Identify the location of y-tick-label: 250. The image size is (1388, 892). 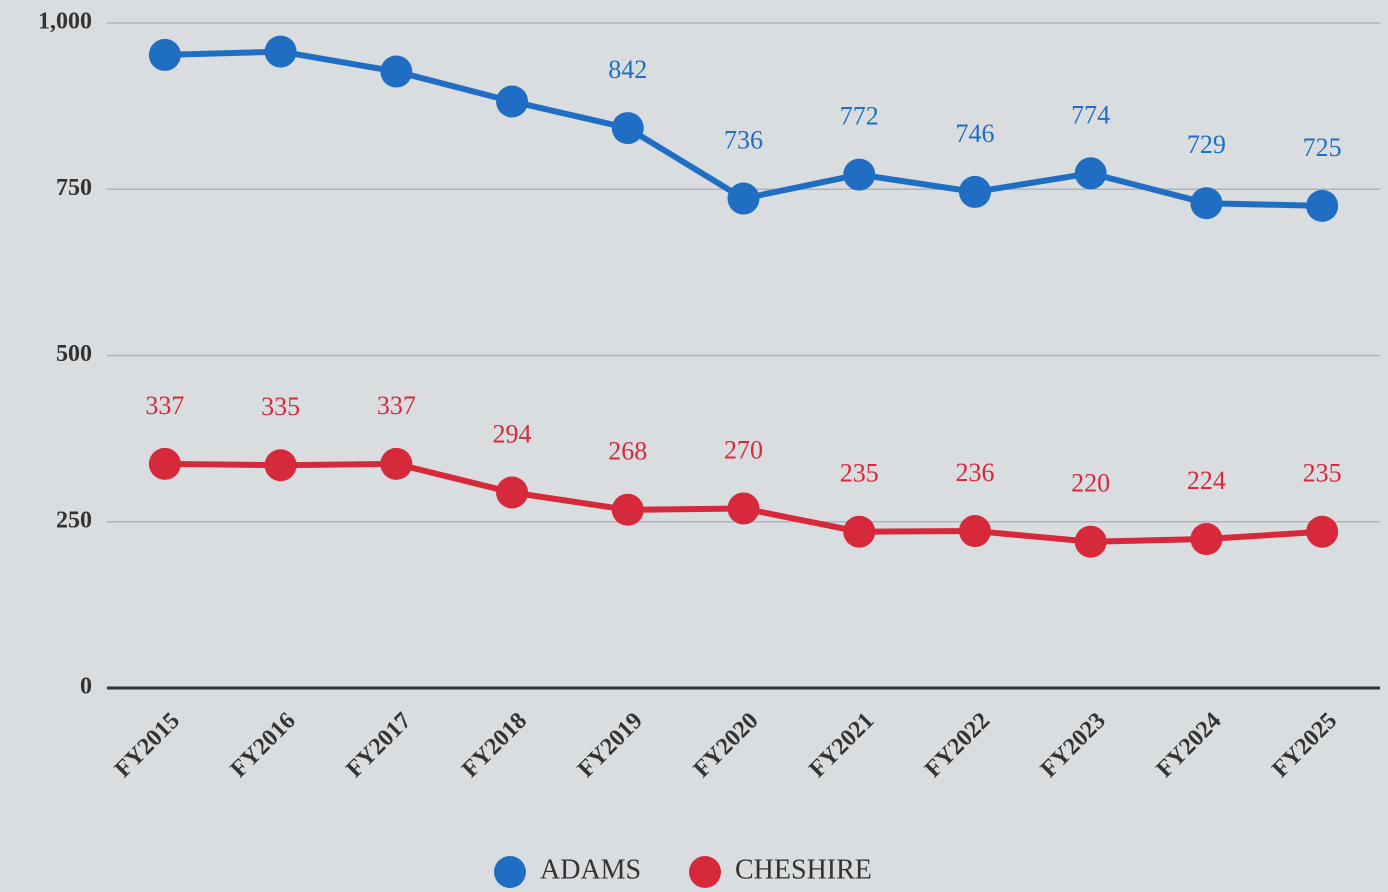
(74, 520).